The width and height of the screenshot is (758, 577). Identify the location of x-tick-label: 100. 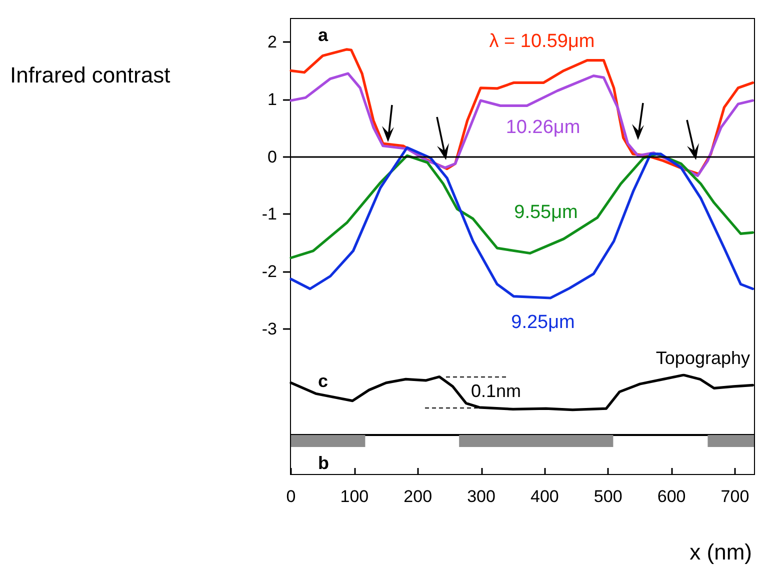
(354, 496).